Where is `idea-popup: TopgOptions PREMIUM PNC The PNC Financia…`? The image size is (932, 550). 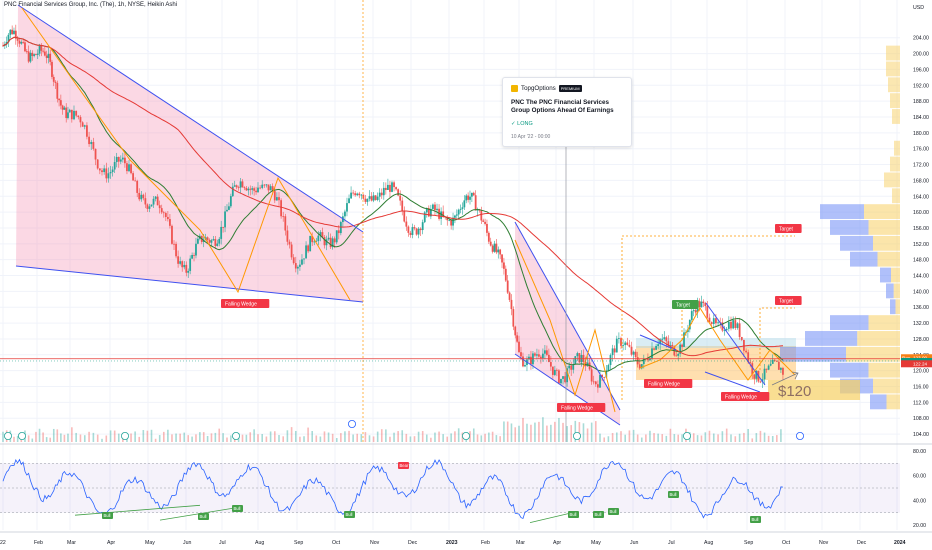 idea-popup: TopgOptions PREMIUM PNC The PNC Financia… is located at coordinates (567, 112).